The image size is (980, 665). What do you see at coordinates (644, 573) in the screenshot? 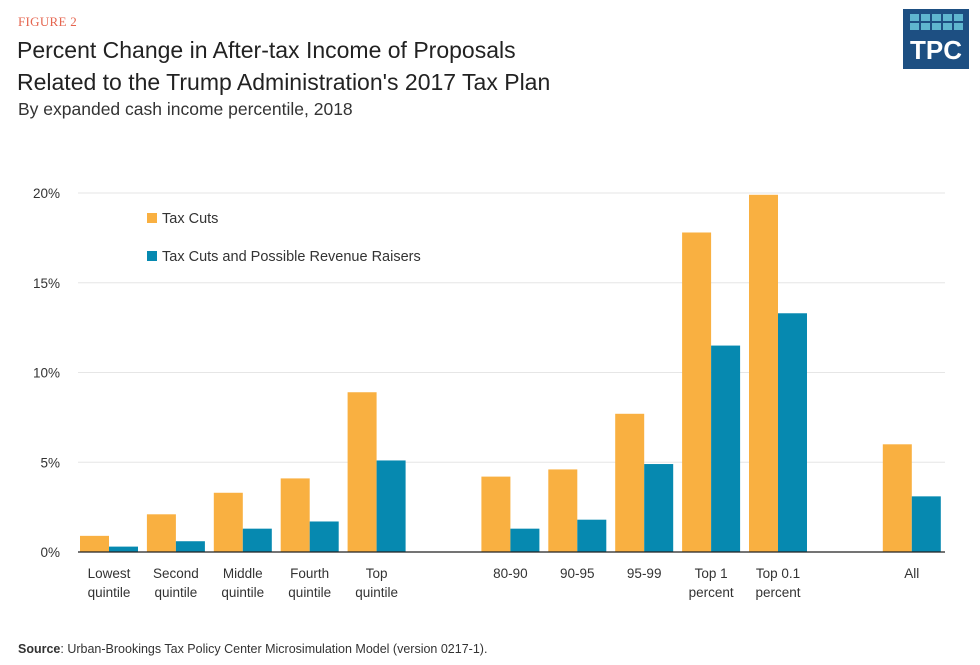
I see `x-tick-label: 95-99` at bounding box center [644, 573].